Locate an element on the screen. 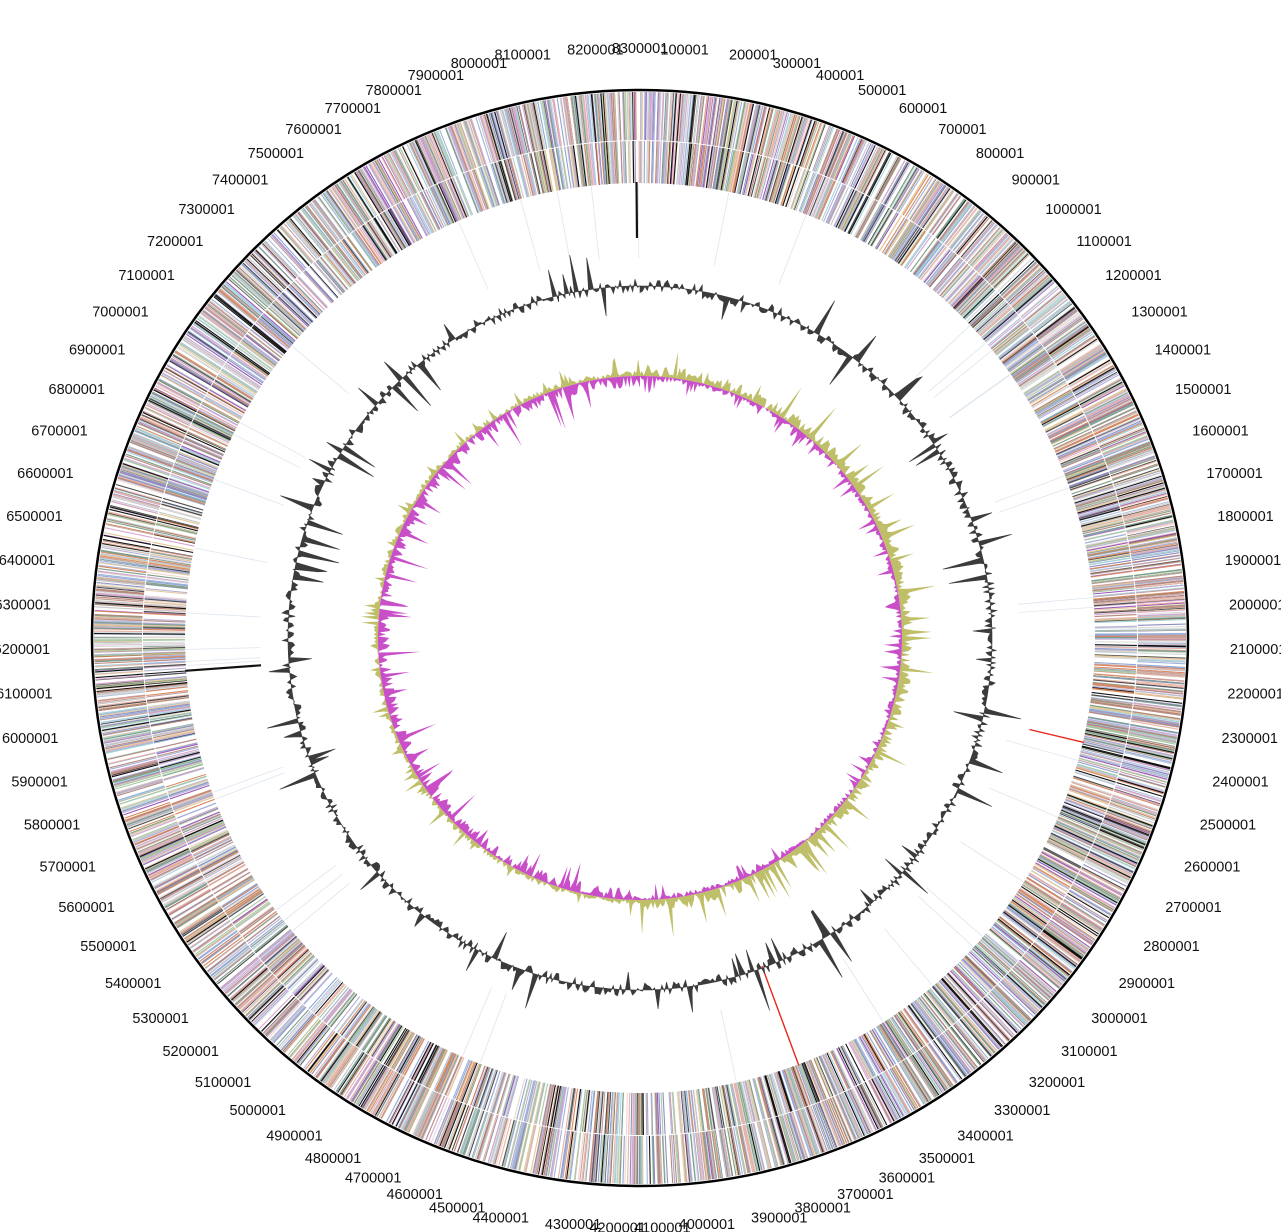  tick-label: 6300001 is located at coordinates (25, 606).